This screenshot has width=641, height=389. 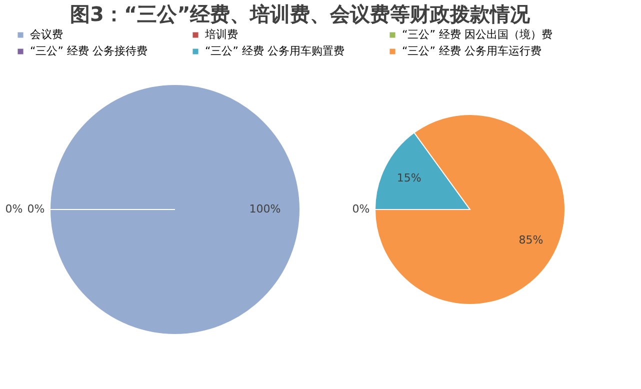 What do you see at coordinates (531, 240) in the screenshot?
I see `data-label: 85%` at bounding box center [531, 240].